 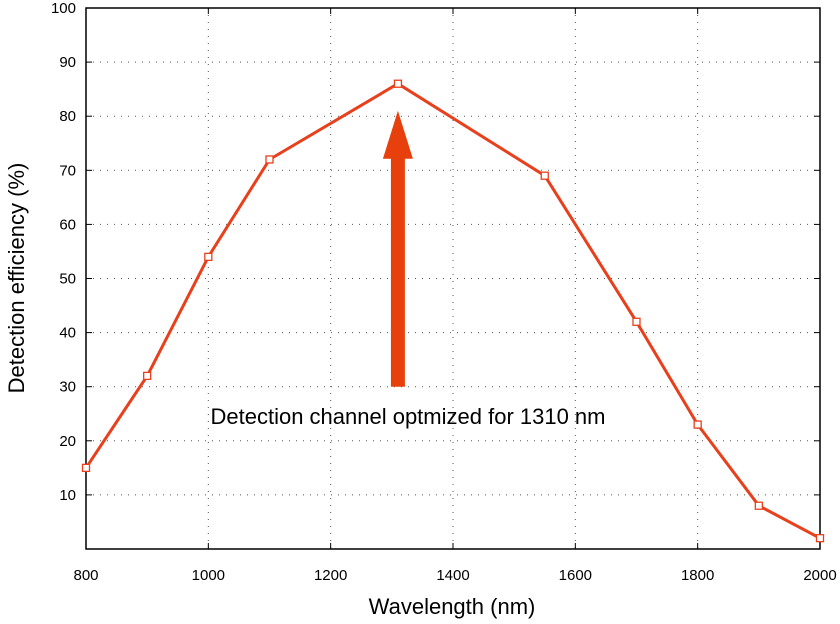 What do you see at coordinates (330, 575) in the screenshot?
I see `x-tick-label: 1200` at bounding box center [330, 575].